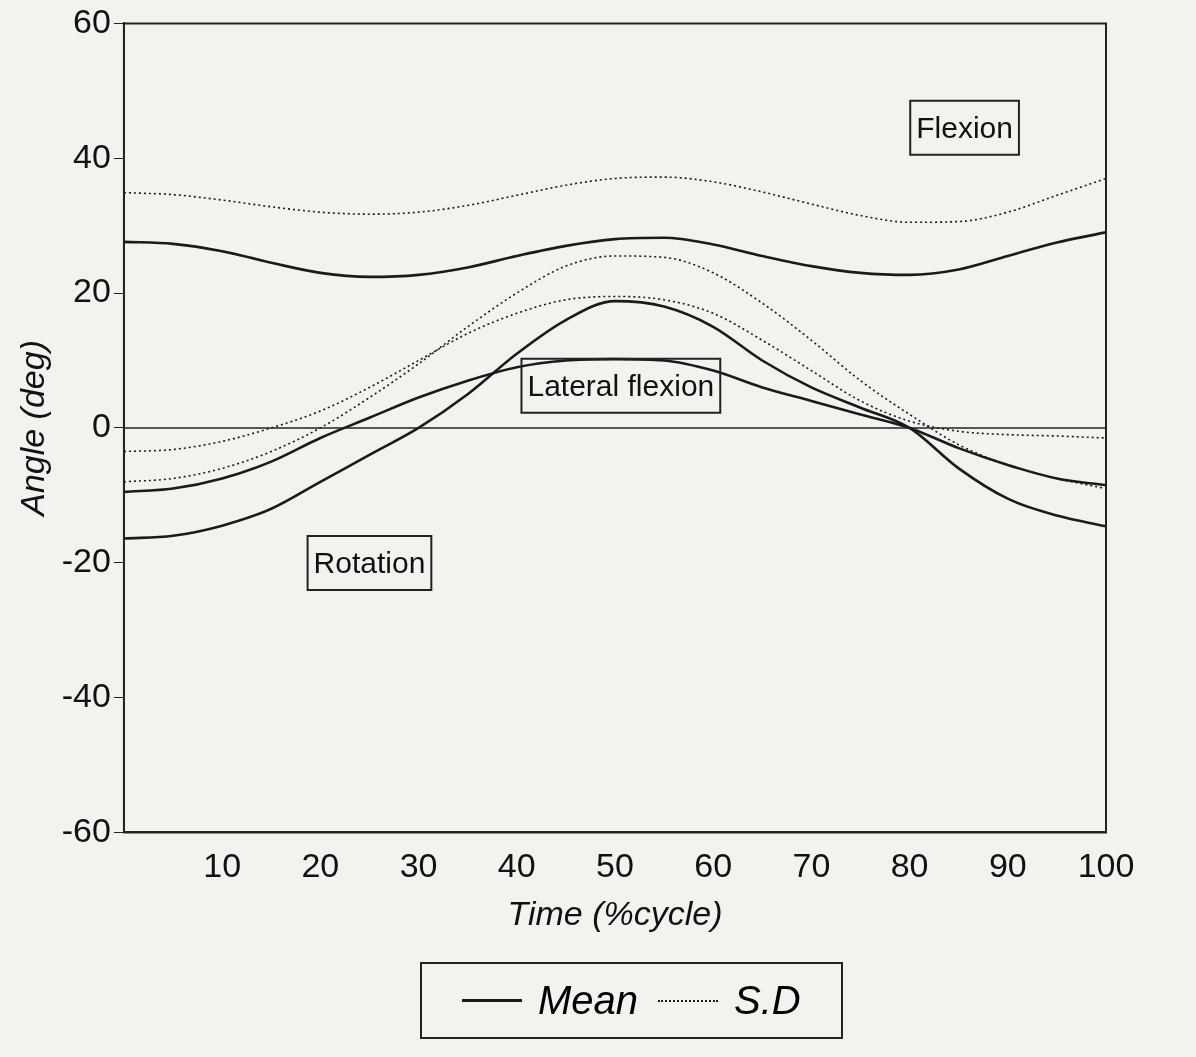 The height and width of the screenshot is (1057, 1196). Describe the element at coordinates (964, 128) in the screenshot. I see `annotation: Flexion` at that location.